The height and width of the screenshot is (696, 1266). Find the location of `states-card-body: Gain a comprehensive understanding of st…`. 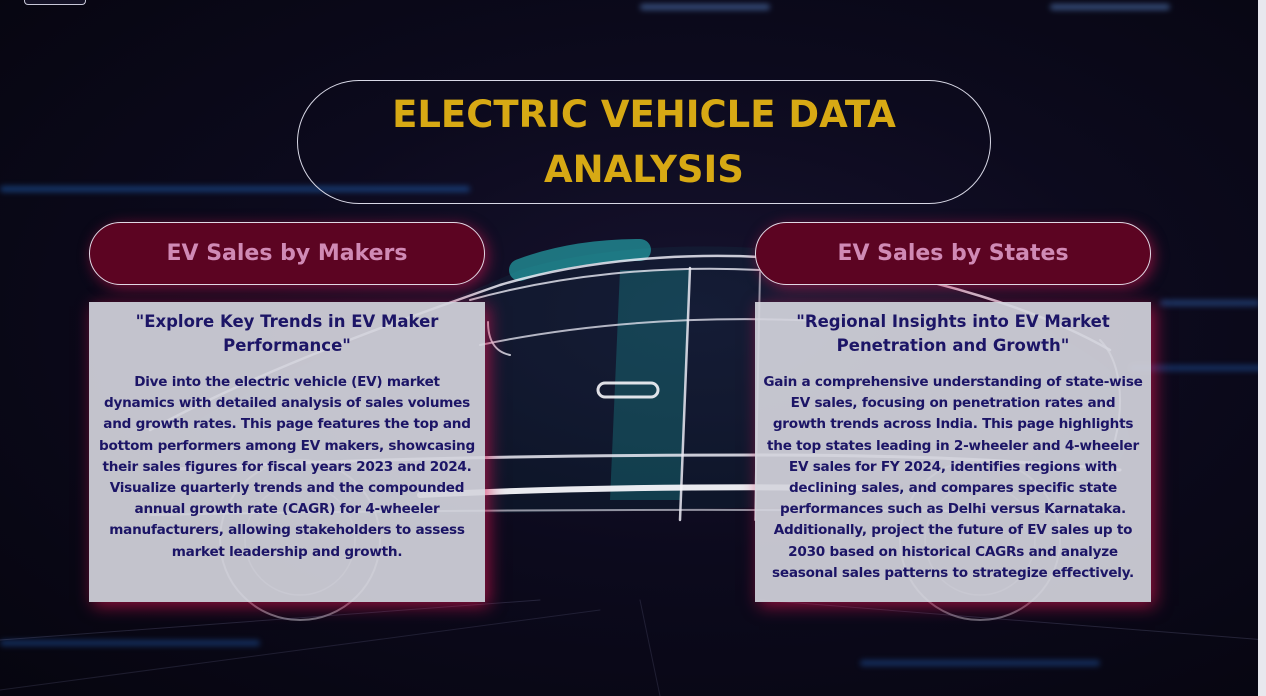

states-card-body: Gain a comprehensive understanding of st… is located at coordinates (953, 477).